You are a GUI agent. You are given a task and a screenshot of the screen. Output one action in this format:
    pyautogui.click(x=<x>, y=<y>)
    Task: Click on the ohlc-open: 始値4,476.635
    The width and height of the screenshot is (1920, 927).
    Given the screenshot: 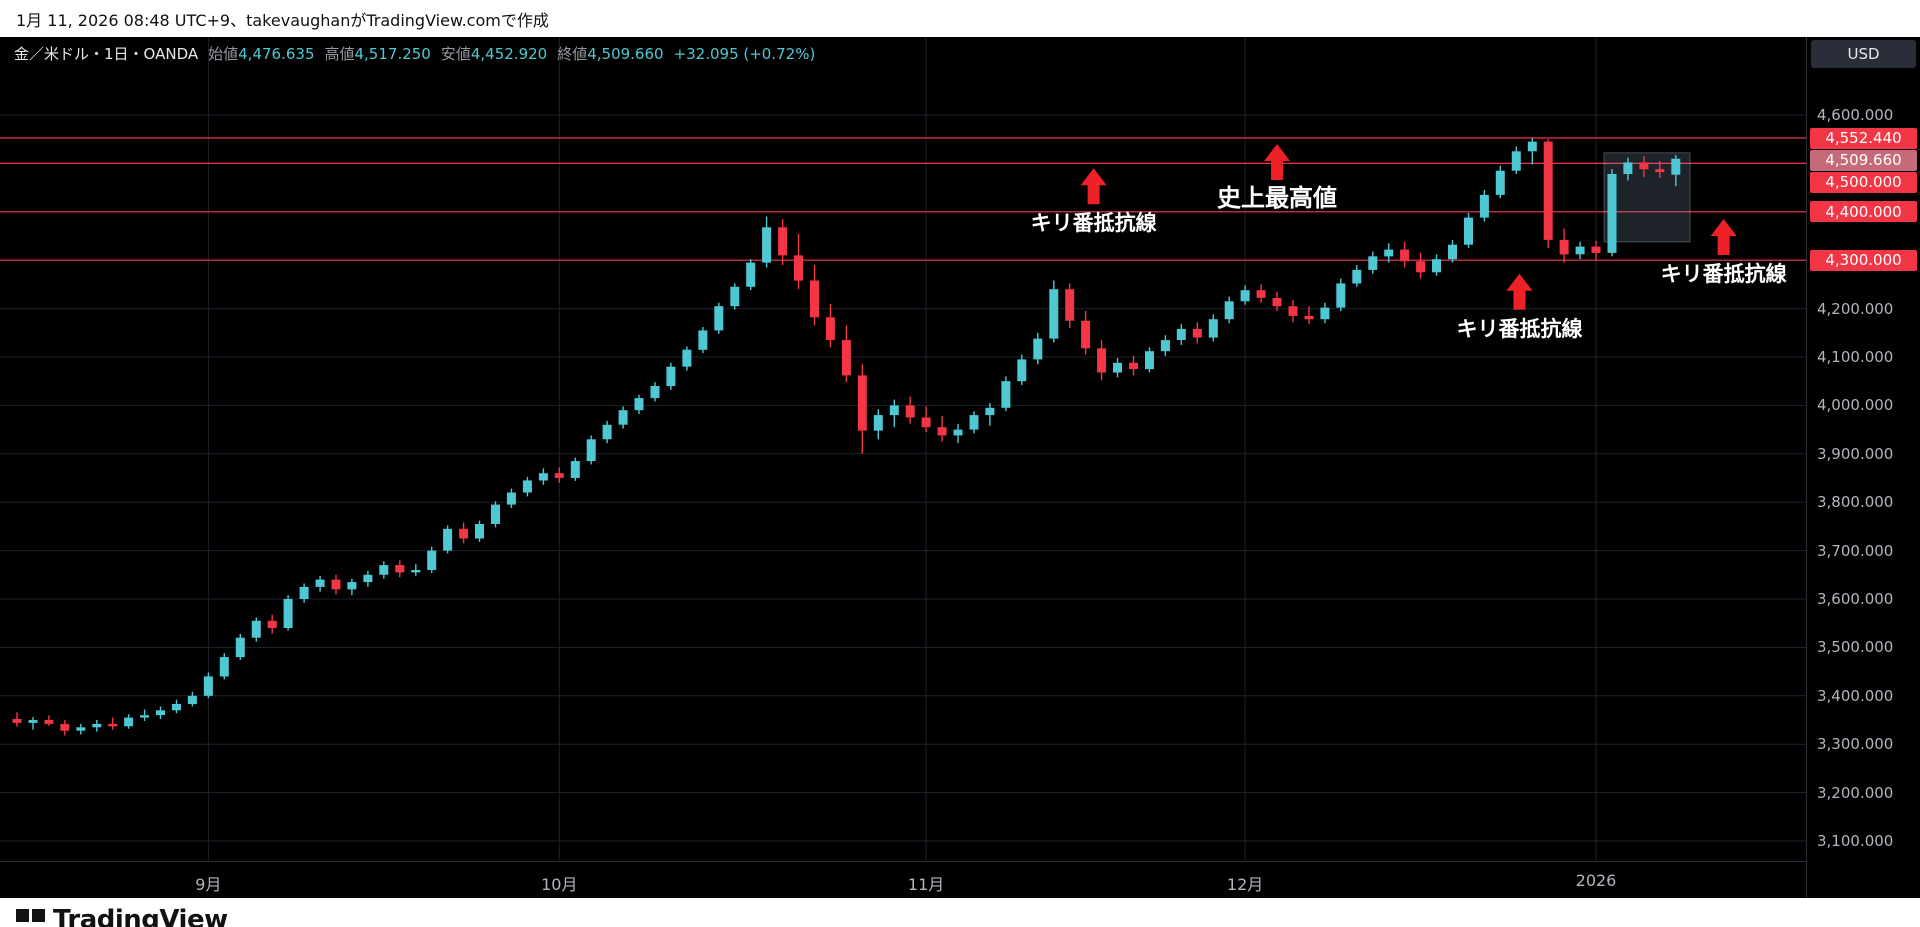 What is the action you would take?
    pyautogui.click(x=261, y=54)
    